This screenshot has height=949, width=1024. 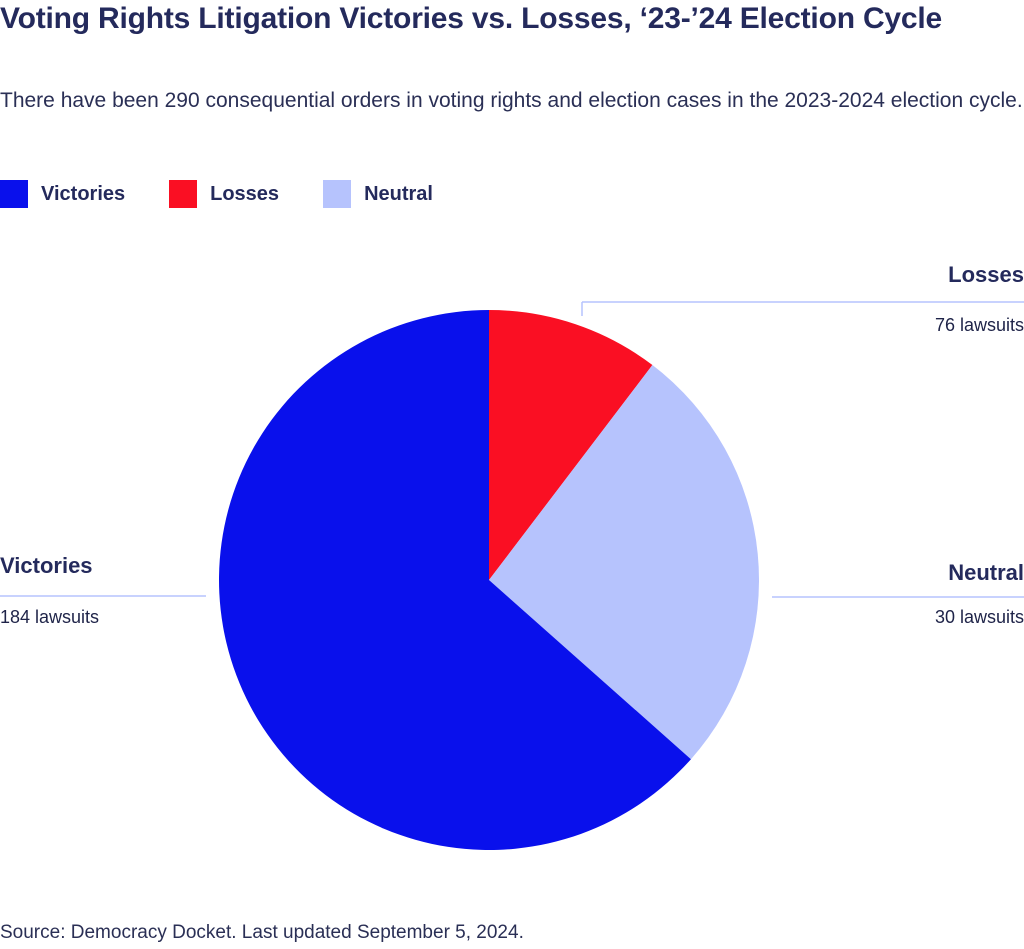 What do you see at coordinates (986, 572) in the screenshot?
I see `neutral-callout-name: Neutral` at bounding box center [986, 572].